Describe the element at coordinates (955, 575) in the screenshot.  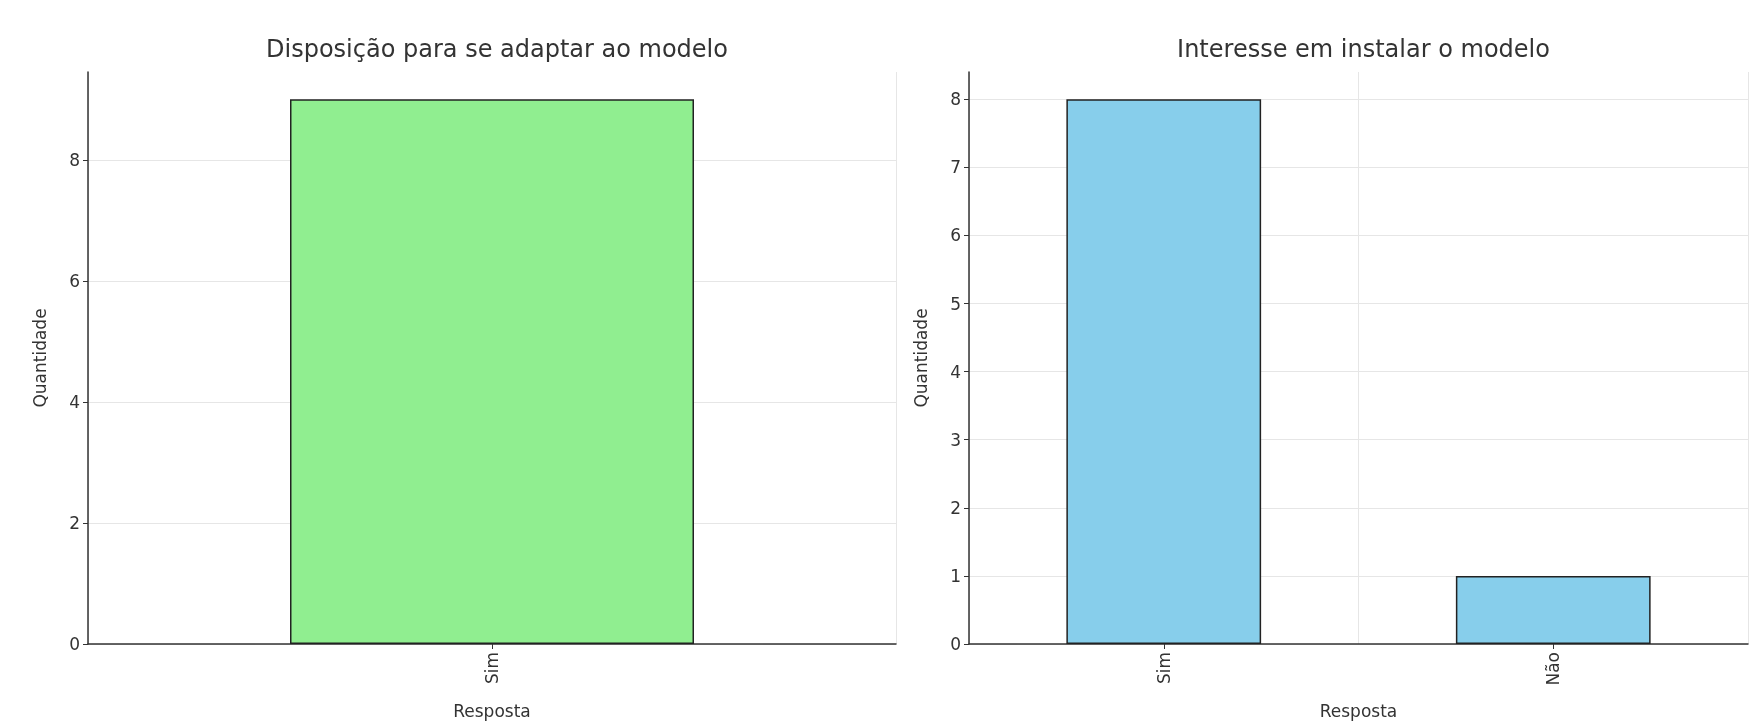
I see `y-tick-label: 1` at that location.